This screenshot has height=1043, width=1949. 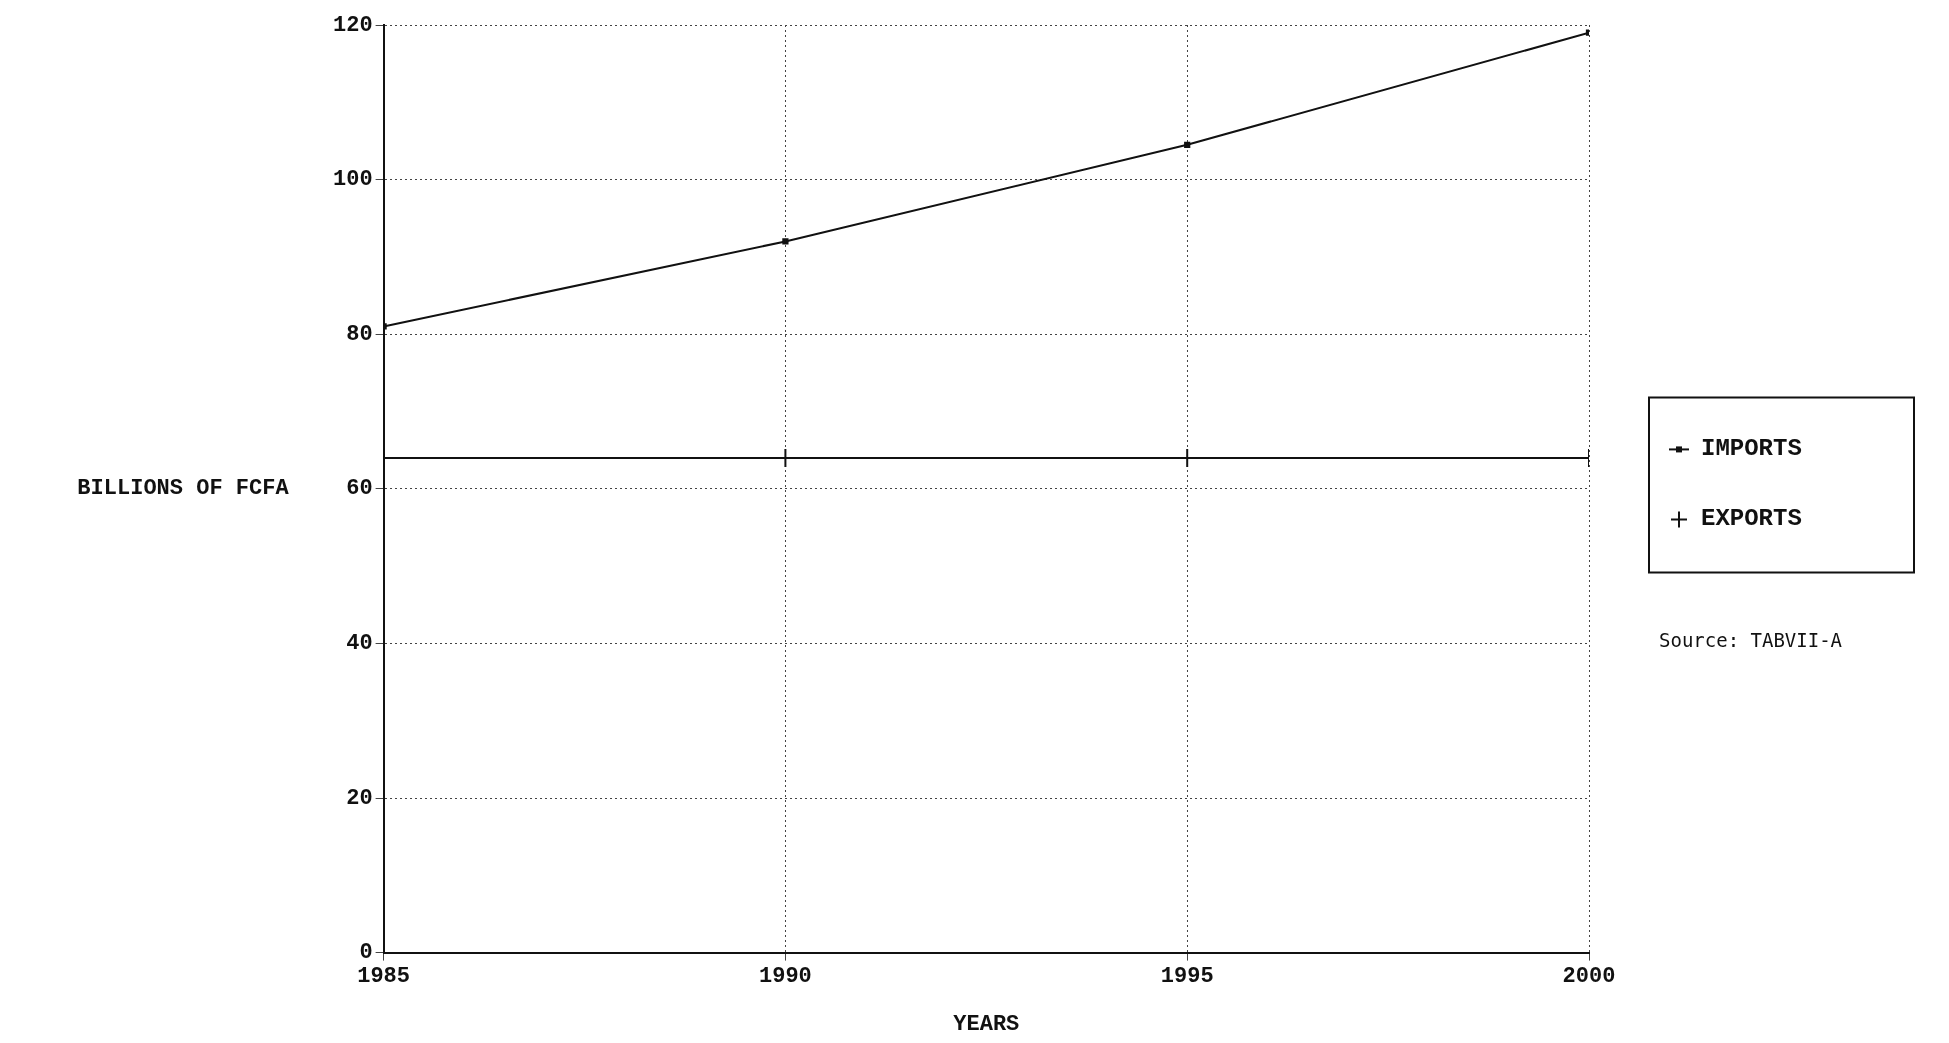 I want to click on x-axis-title: YEARS, so click(x=986, y=1024).